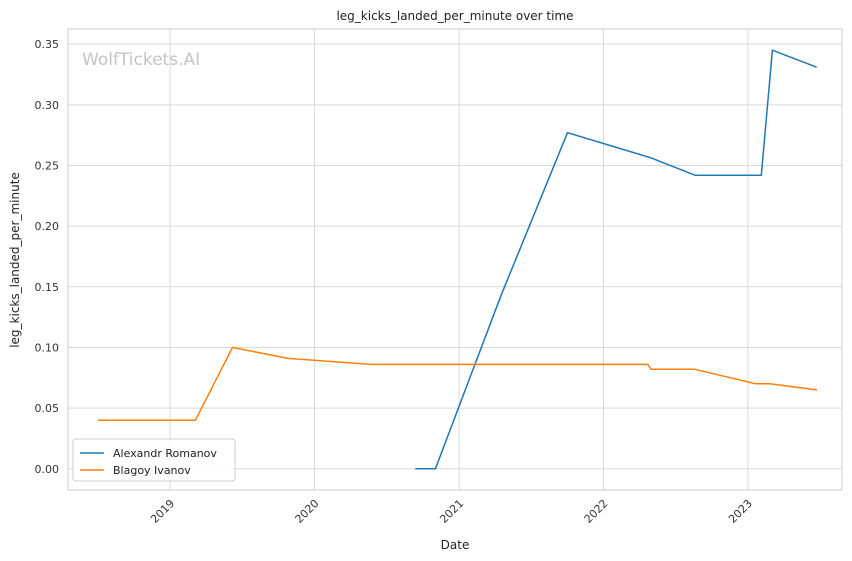 The width and height of the screenshot is (852, 561). What do you see at coordinates (47, 408) in the screenshot?
I see `y-tick-label: 0.05` at bounding box center [47, 408].